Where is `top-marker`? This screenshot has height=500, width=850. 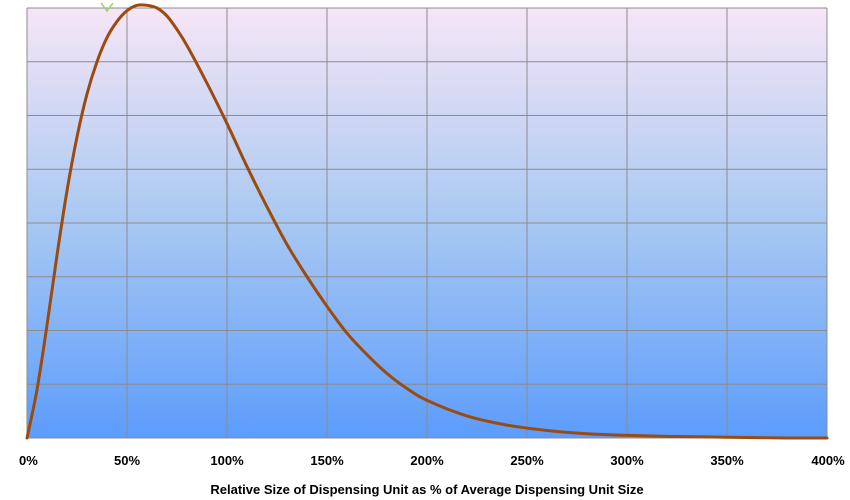
top-marker is located at coordinates (107, 7).